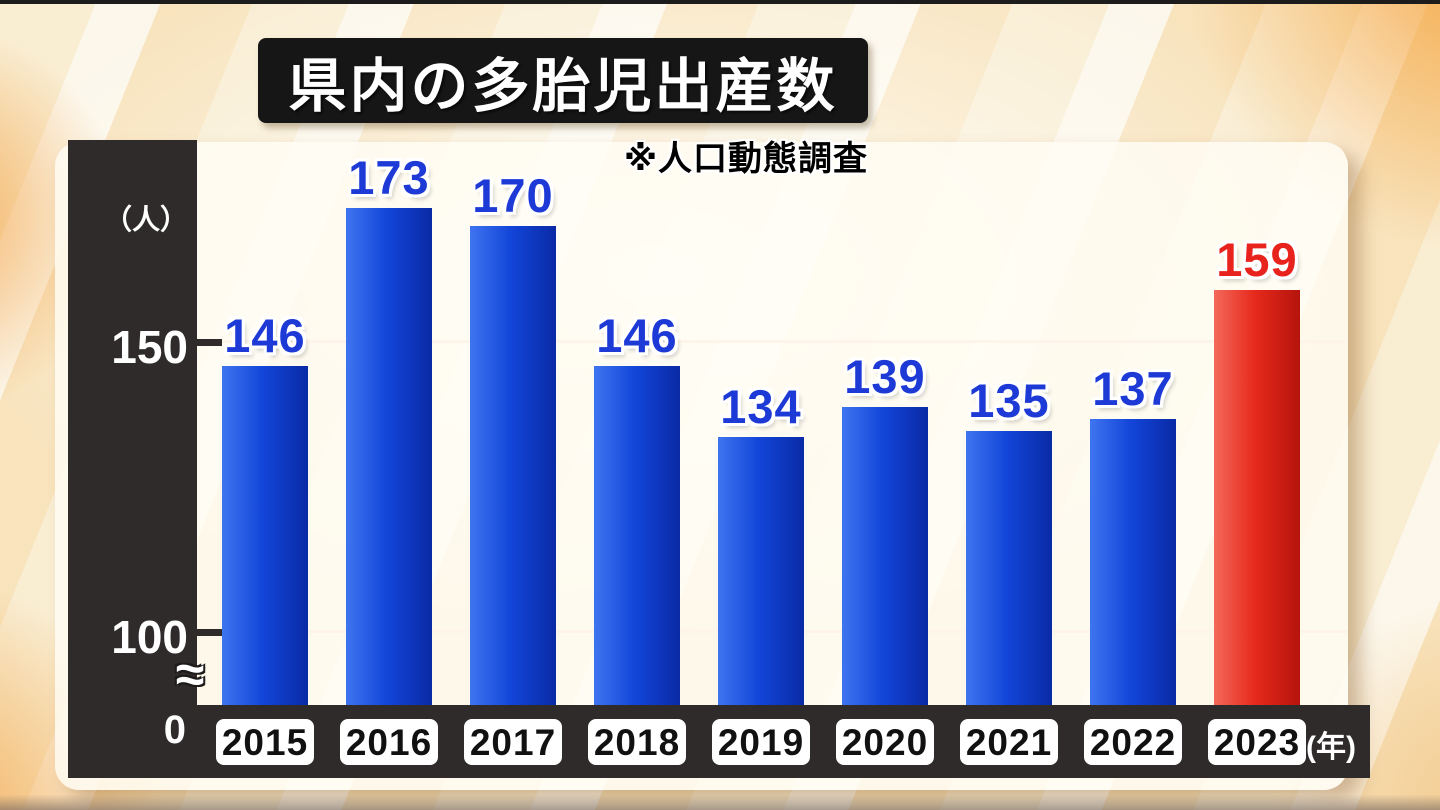 Image resolution: width=1440 pixels, height=810 pixels. I want to click on bar-value-2015: 146, so click(265, 336).